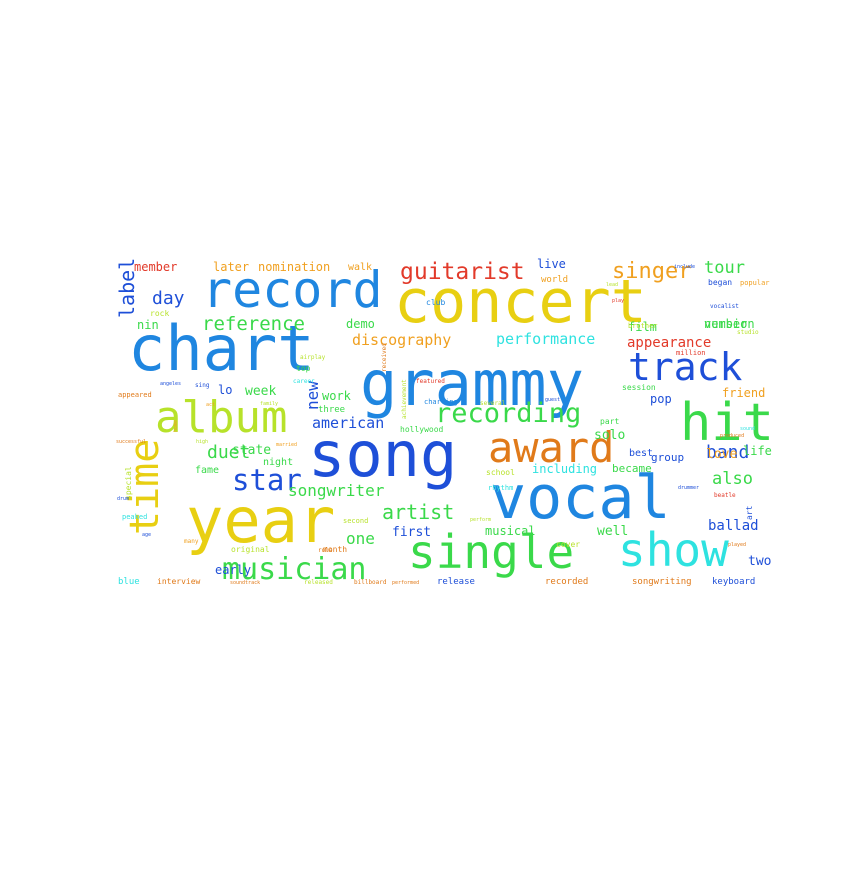 This screenshot has width=864, height=869. What do you see at coordinates (721, 454) in the screenshot?
I see `word-love: love` at bounding box center [721, 454].